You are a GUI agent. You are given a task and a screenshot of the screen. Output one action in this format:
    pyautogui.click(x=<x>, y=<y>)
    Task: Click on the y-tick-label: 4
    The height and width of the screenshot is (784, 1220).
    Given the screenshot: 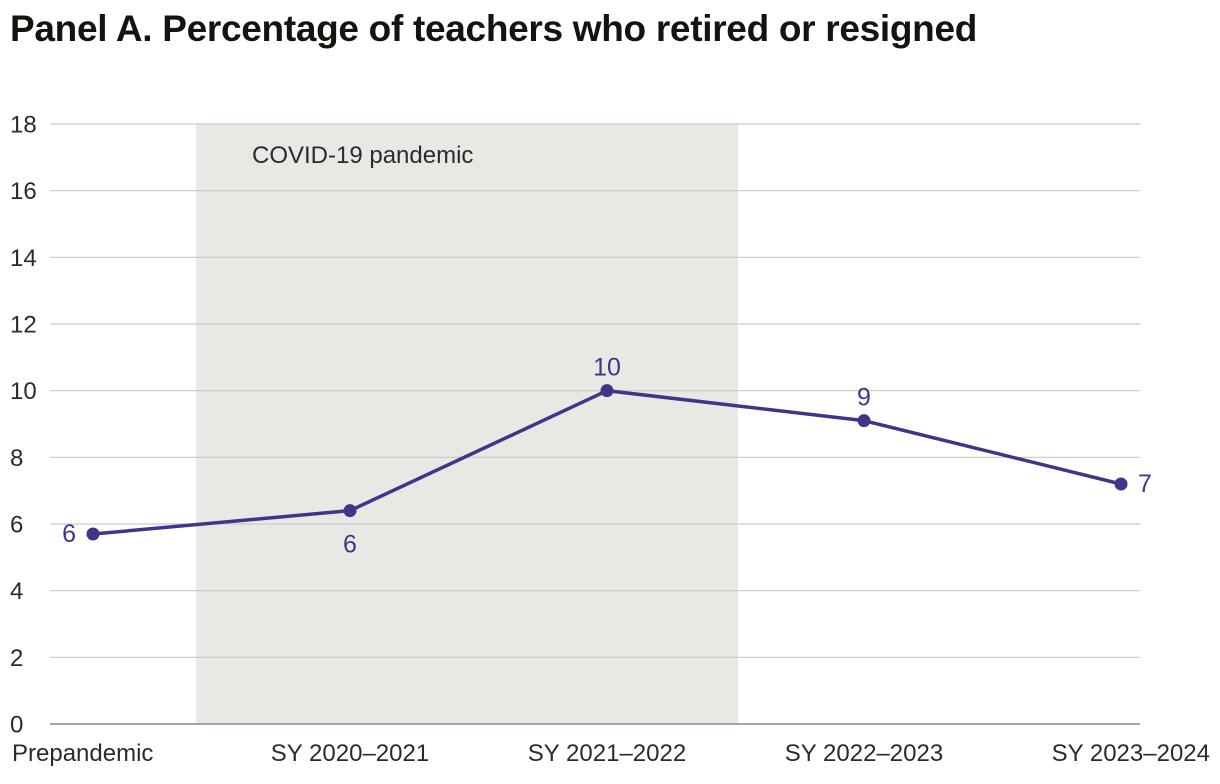 What is the action you would take?
    pyautogui.click(x=16, y=591)
    